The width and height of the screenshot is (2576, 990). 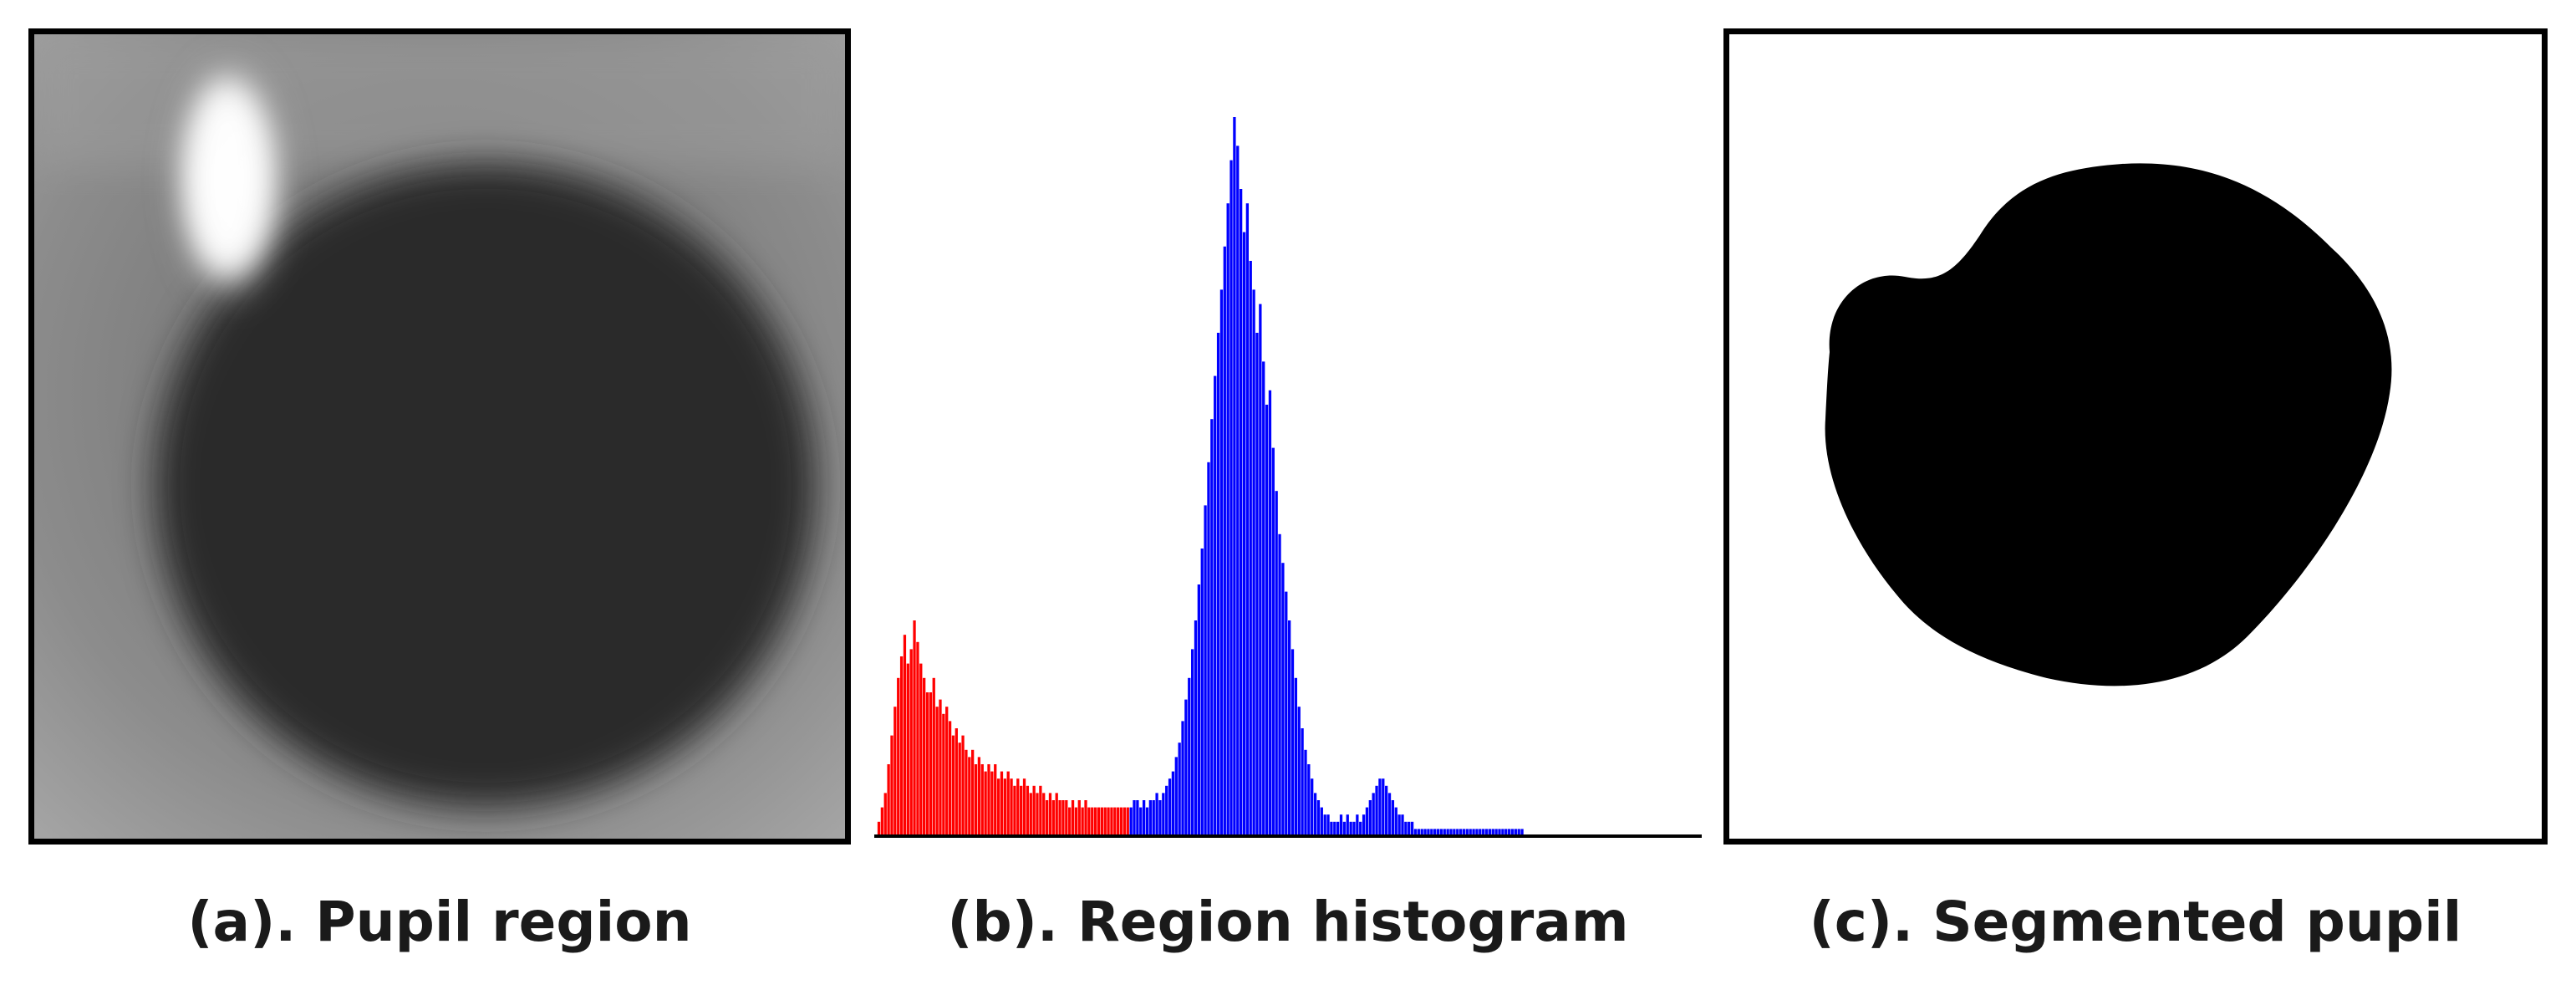 What do you see at coordinates (2108, 424) in the screenshot?
I see `segmented-pupil-mask` at bounding box center [2108, 424].